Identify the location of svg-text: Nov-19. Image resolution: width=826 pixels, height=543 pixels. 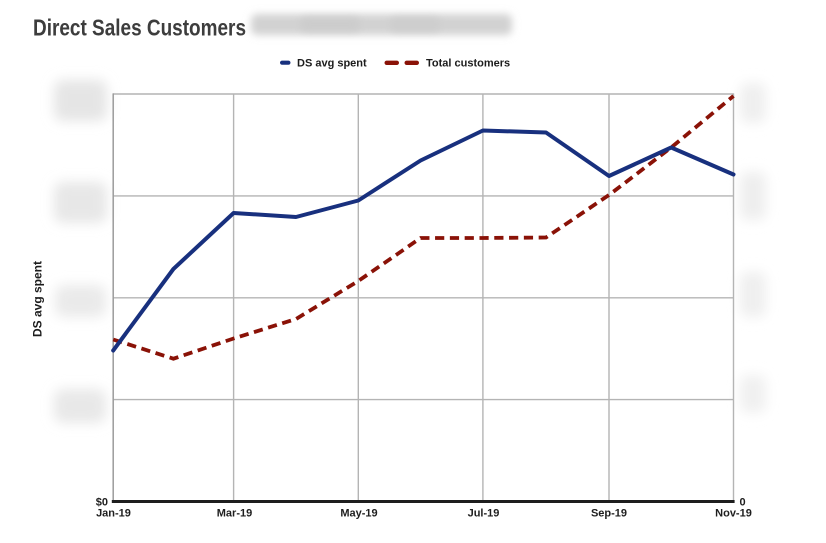
(733, 514).